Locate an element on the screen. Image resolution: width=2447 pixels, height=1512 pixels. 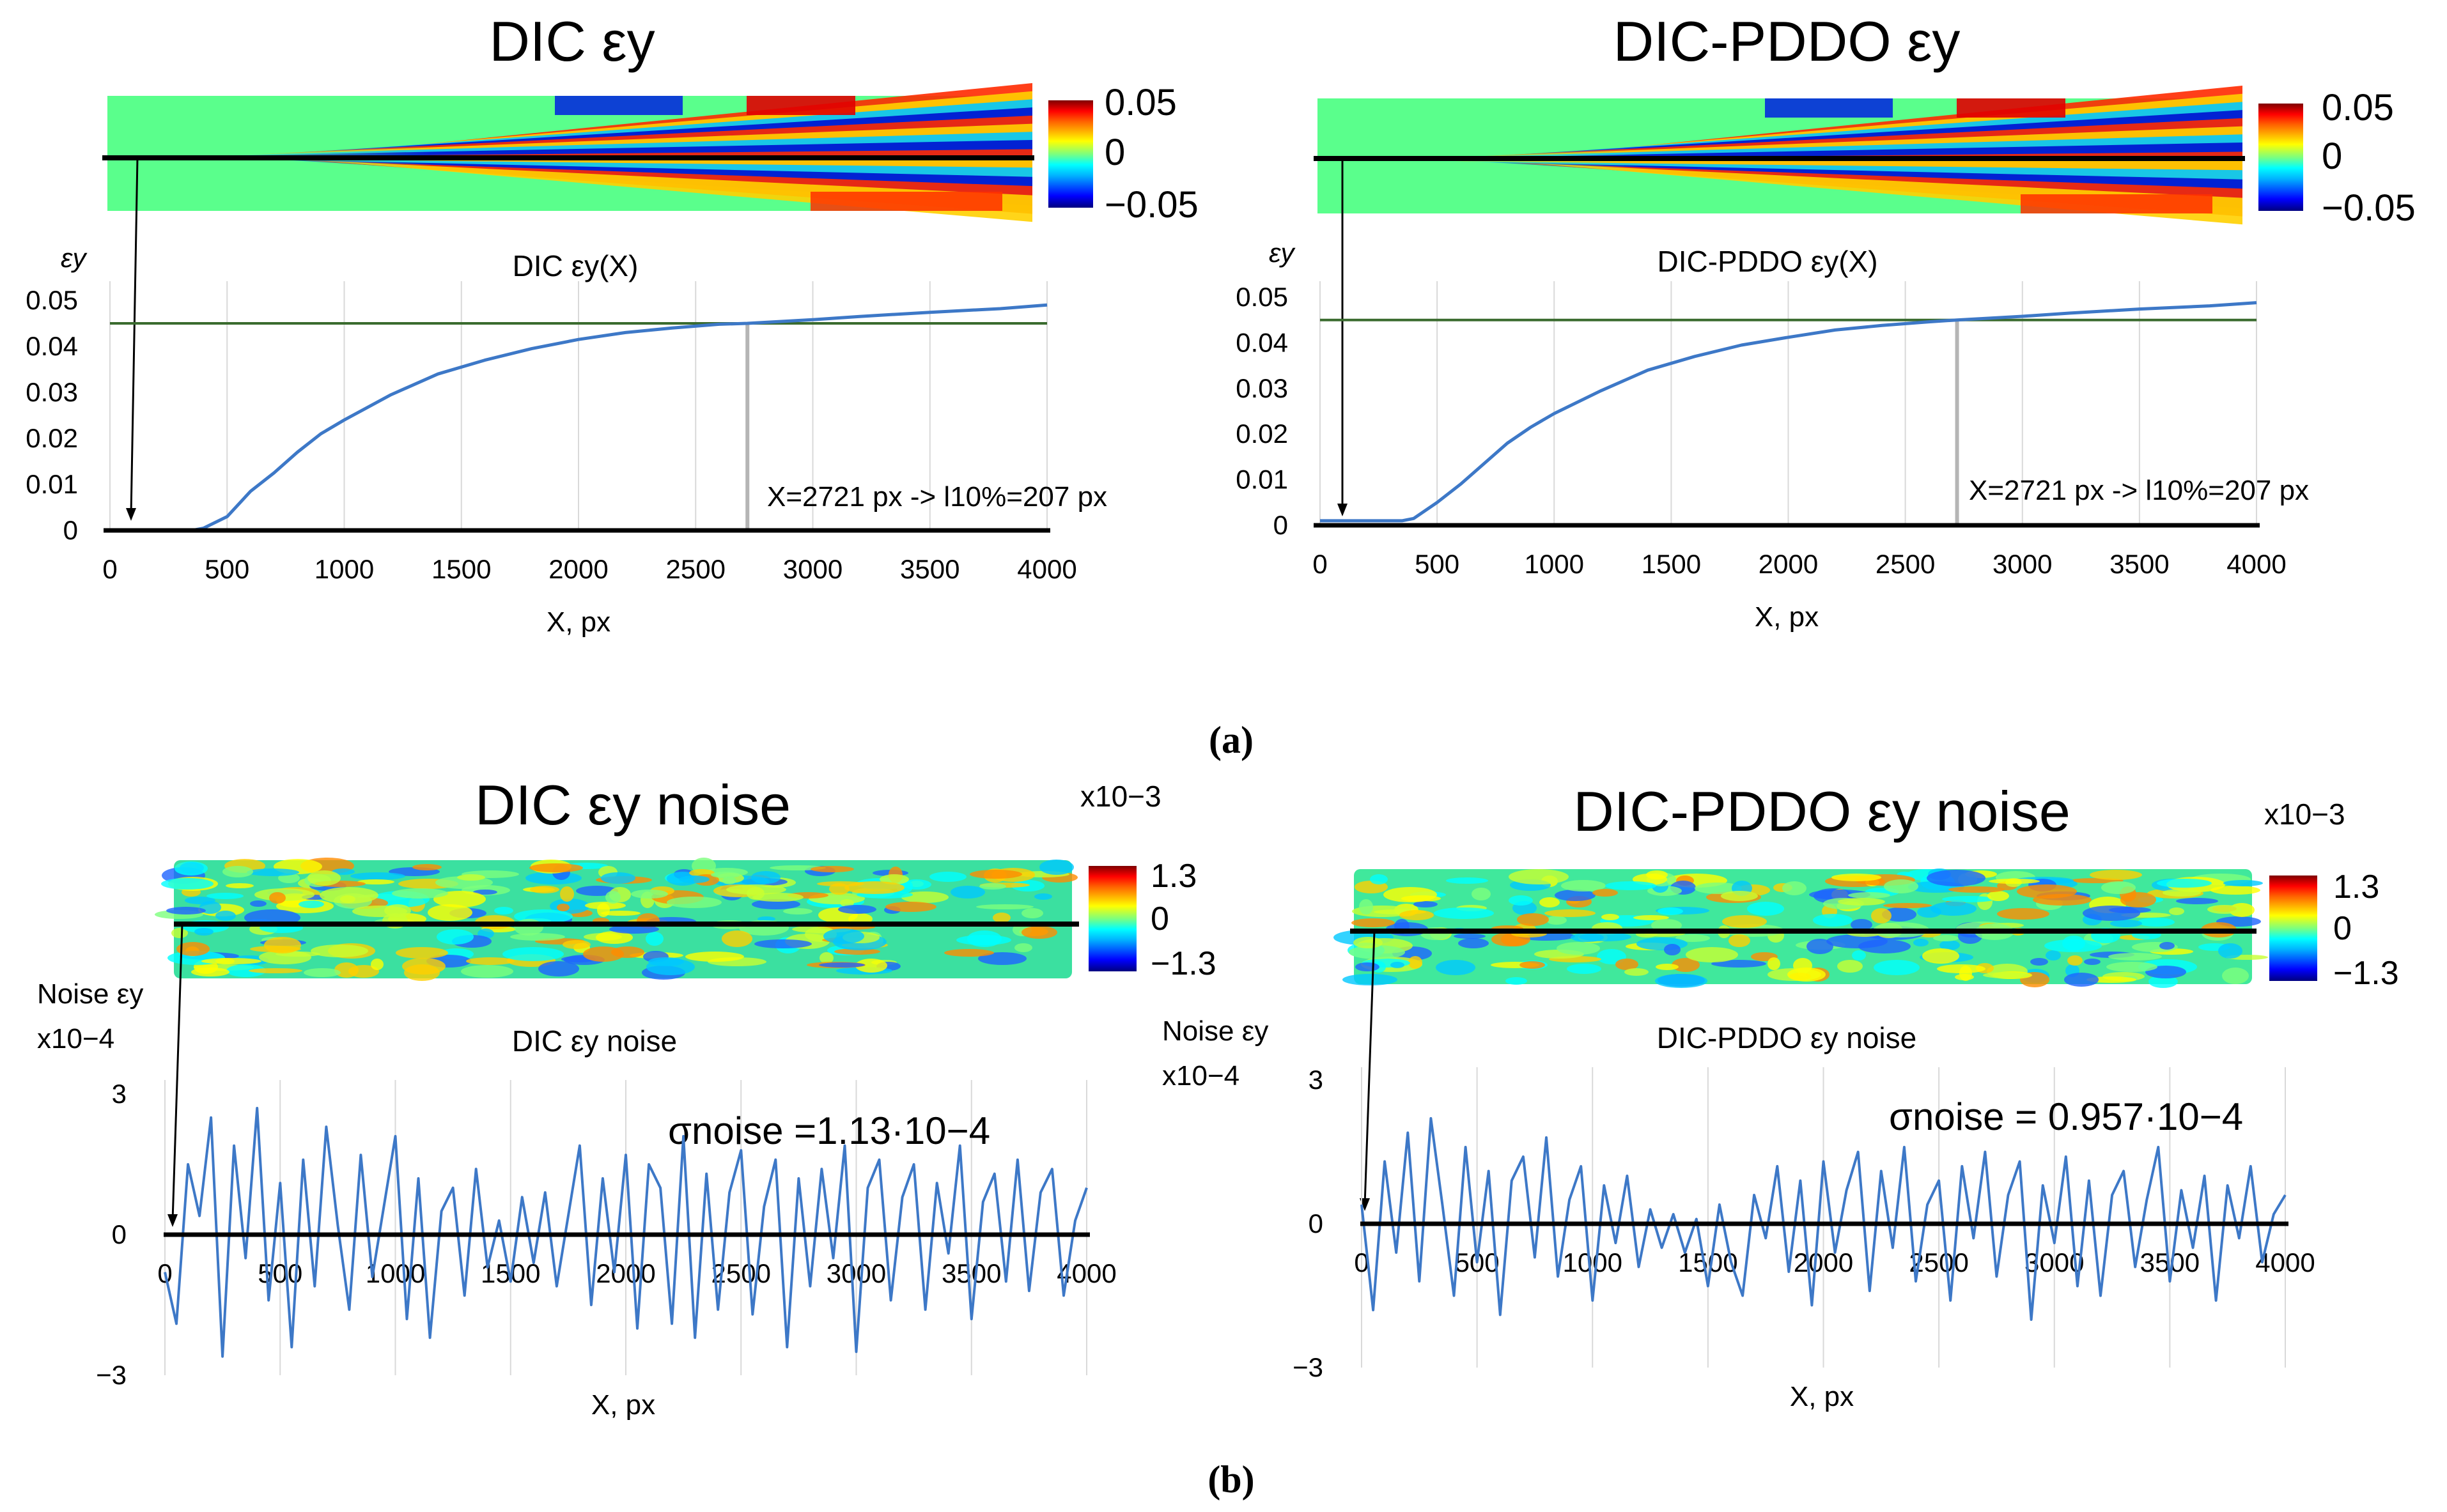
y-axis-multiplier: x10−4 is located at coordinates (76, 1038).